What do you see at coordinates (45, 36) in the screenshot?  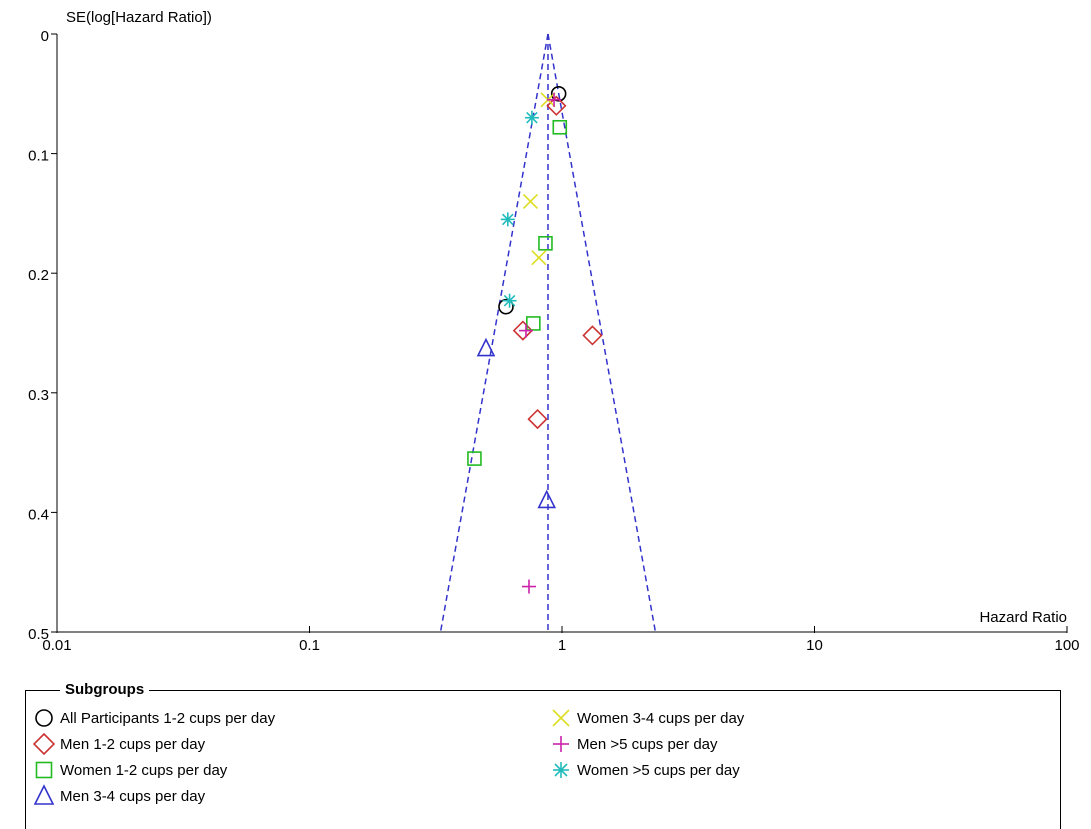 I see `y-tick-label: 0` at bounding box center [45, 36].